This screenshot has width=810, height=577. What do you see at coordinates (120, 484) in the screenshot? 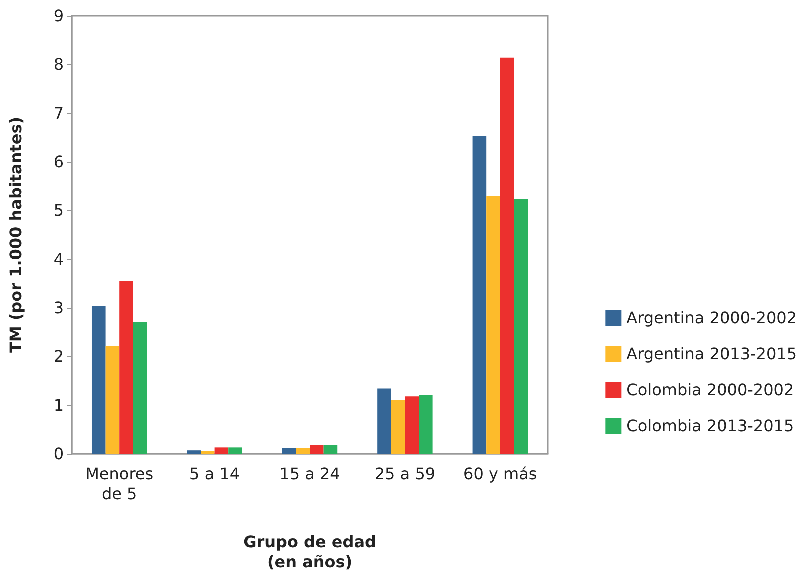
I see `x-tick-label: Menores de 5` at bounding box center [120, 484].